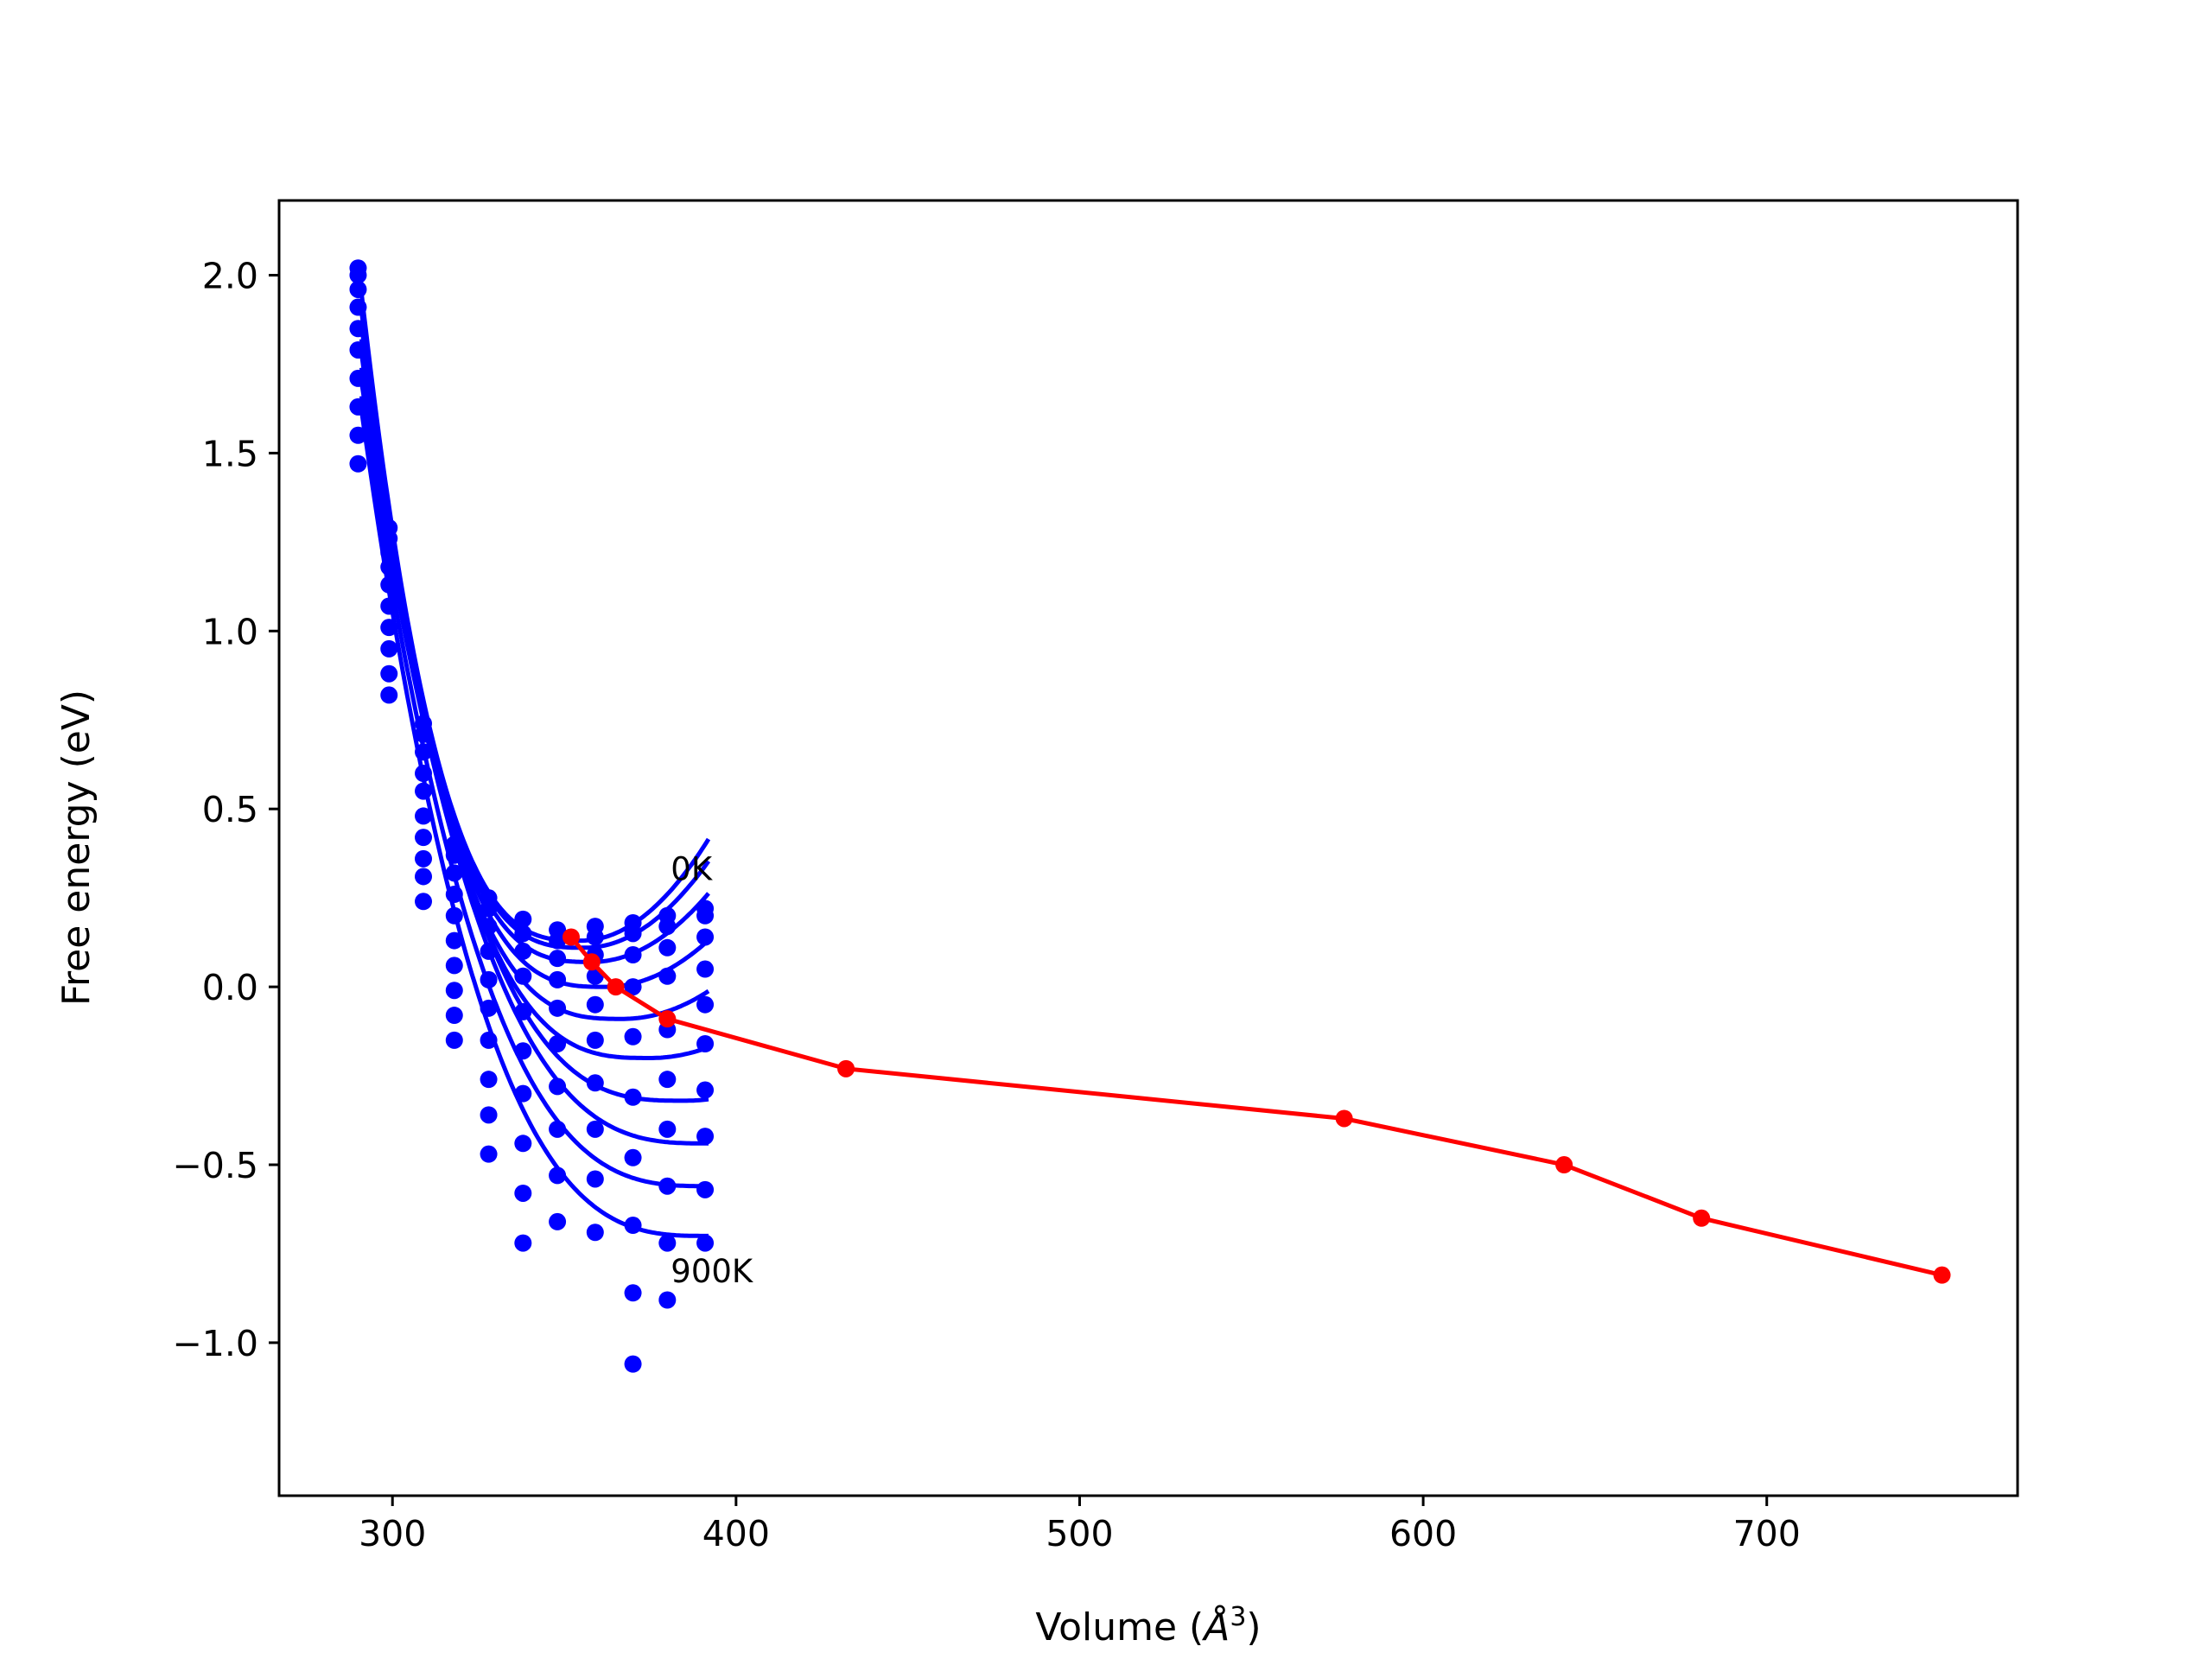 This screenshot has height=1659, width=2212. Describe the element at coordinates (76, 848) in the screenshot. I see `y-axis-label: Free energy (eV)` at that location.